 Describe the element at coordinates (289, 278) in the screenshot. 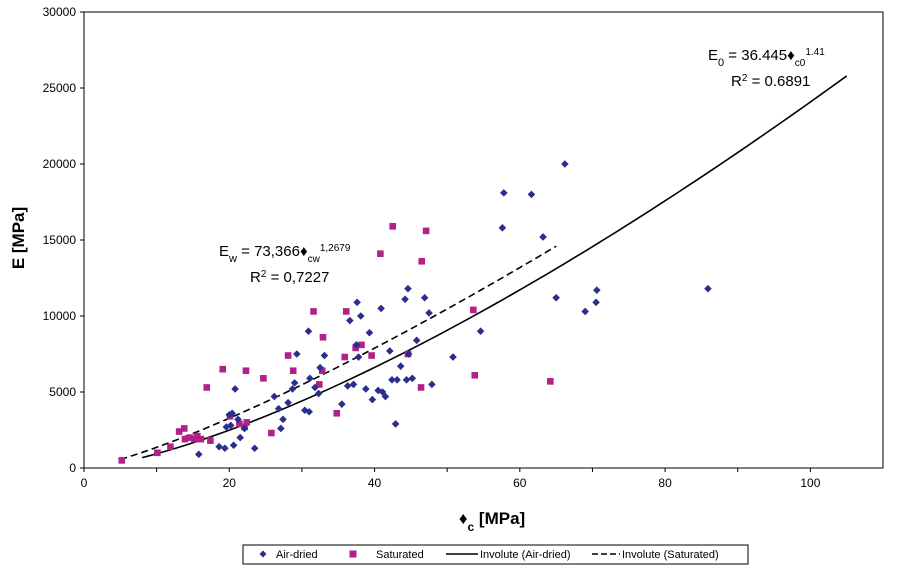

I see `svg-text: R2 = 0,7227` at that location.